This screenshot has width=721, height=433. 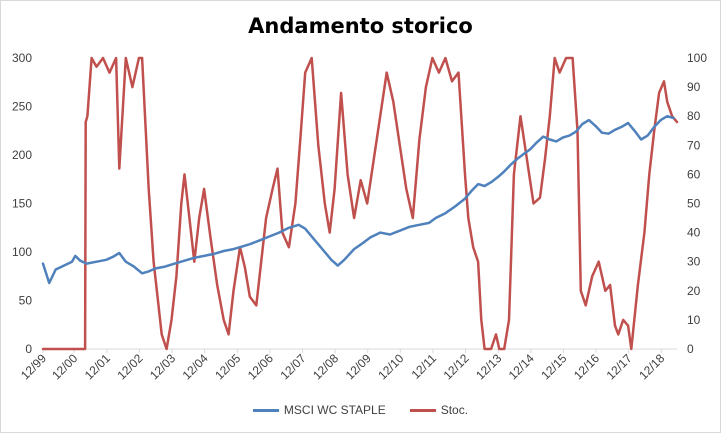 I want to click on x-tick-label: 12/04, so click(x=195, y=366).